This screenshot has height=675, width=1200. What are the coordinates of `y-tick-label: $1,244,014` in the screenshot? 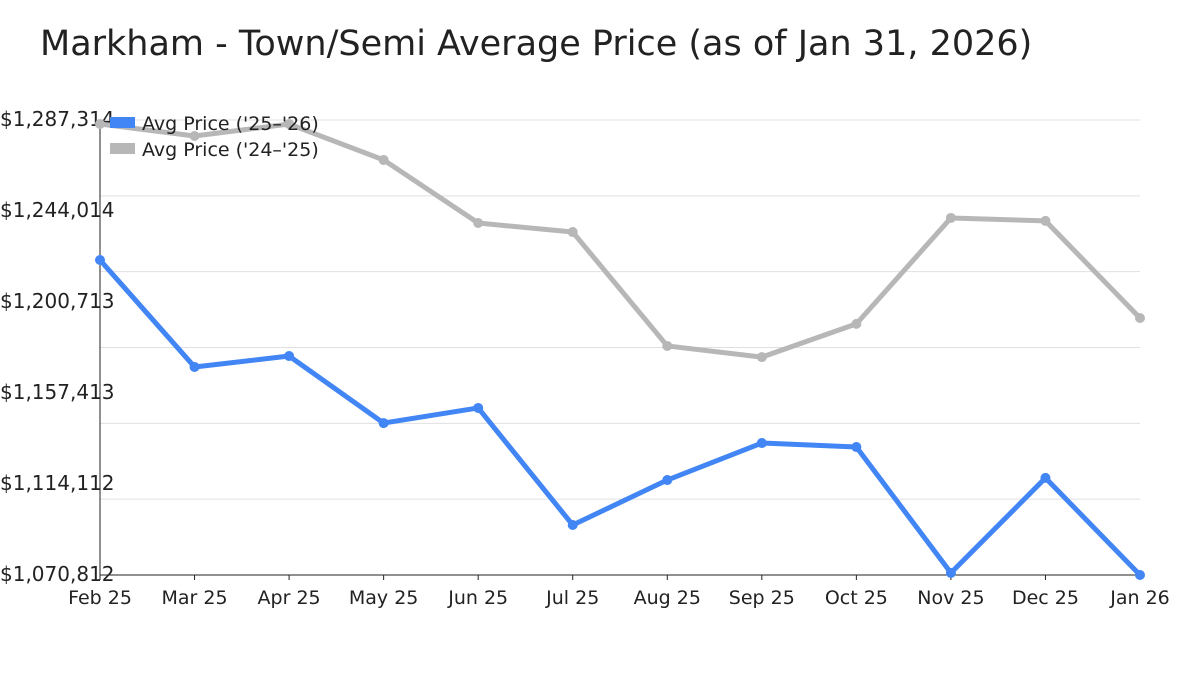 It's located at (57, 210).